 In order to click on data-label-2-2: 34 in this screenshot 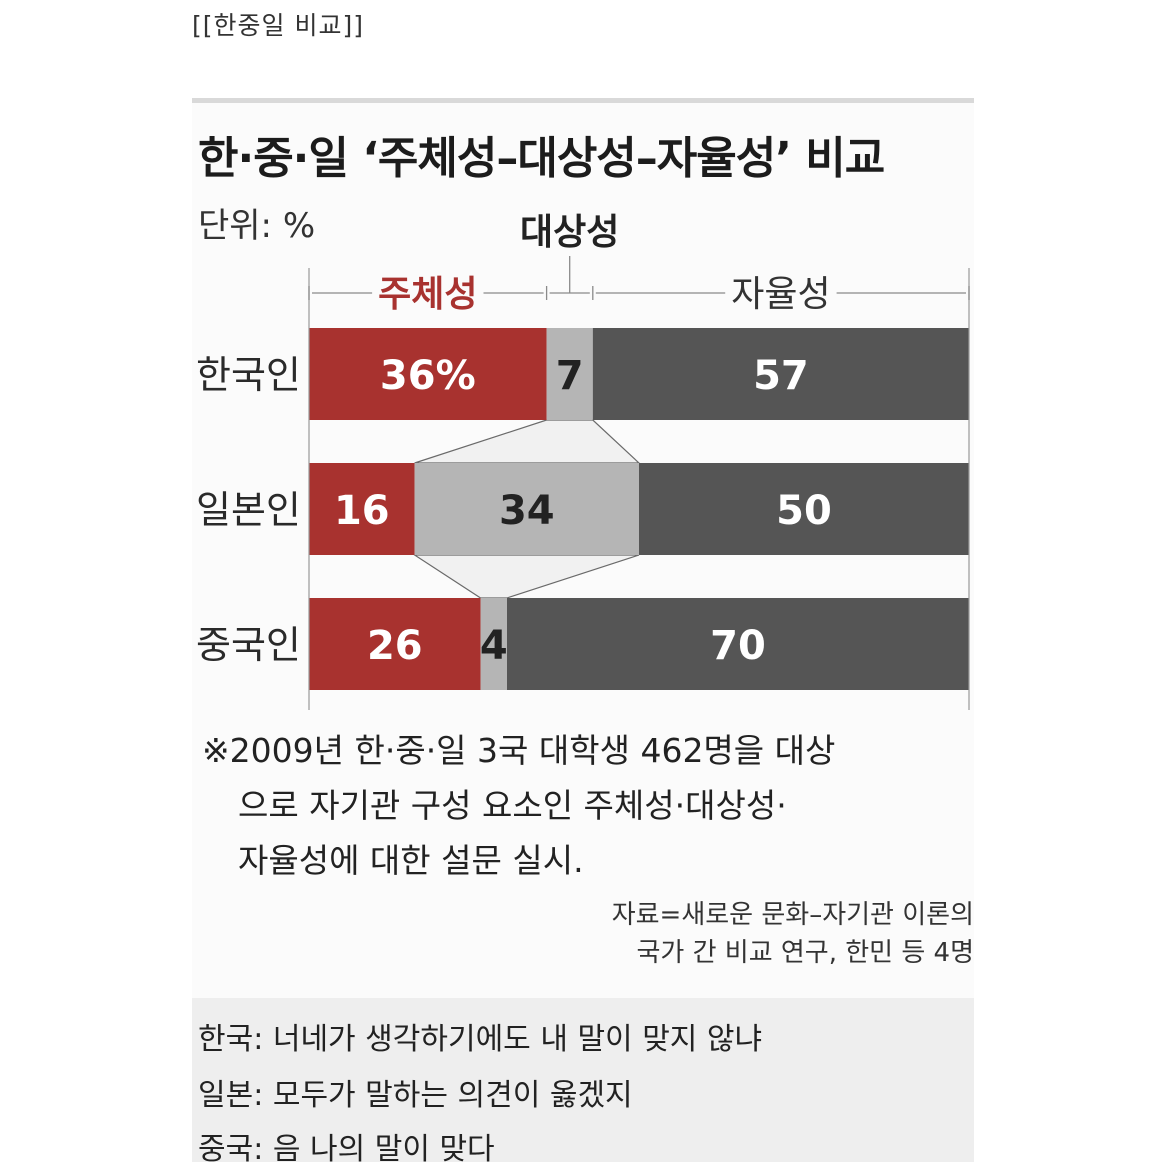, I will do `click(527, 511)`.